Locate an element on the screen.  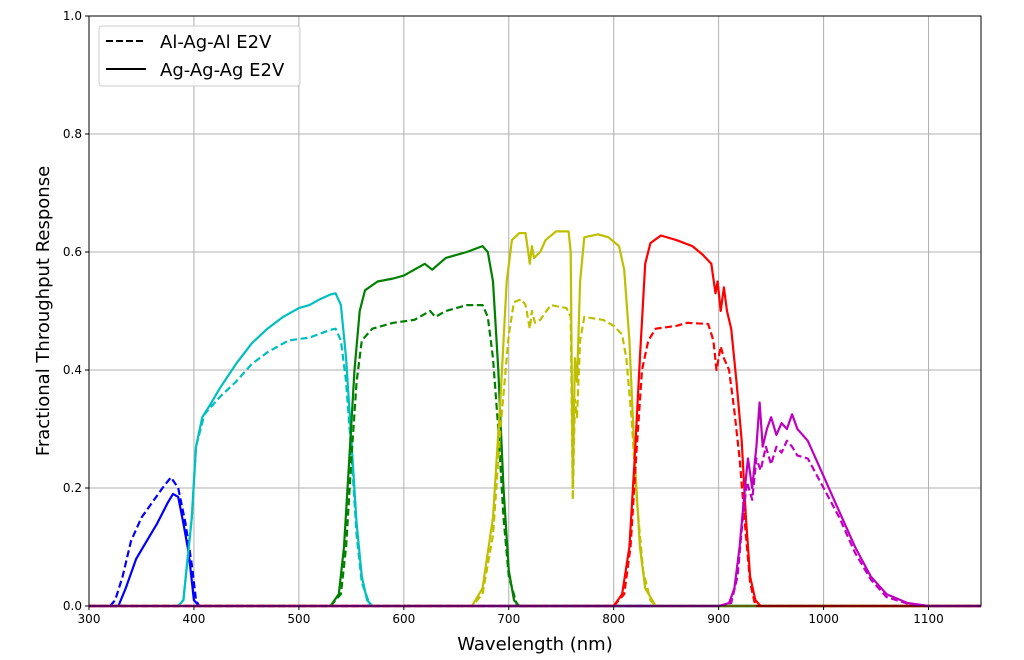
legend-box is located at coordinates (199, 56).